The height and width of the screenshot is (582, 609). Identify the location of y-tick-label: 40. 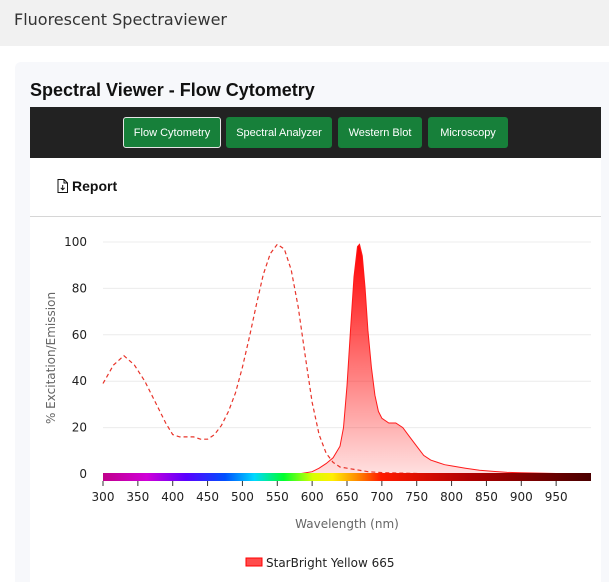
(79, 381).